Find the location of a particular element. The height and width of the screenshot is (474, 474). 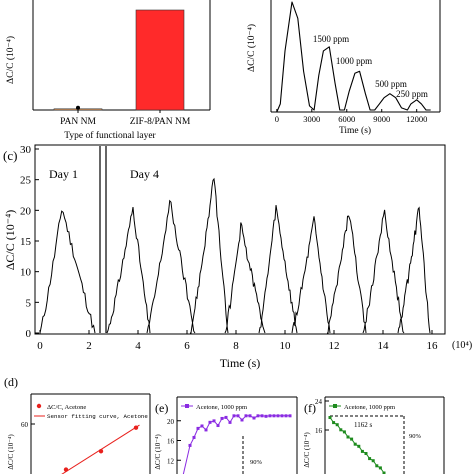

panel-f-line is located at coordinates (357, 445).